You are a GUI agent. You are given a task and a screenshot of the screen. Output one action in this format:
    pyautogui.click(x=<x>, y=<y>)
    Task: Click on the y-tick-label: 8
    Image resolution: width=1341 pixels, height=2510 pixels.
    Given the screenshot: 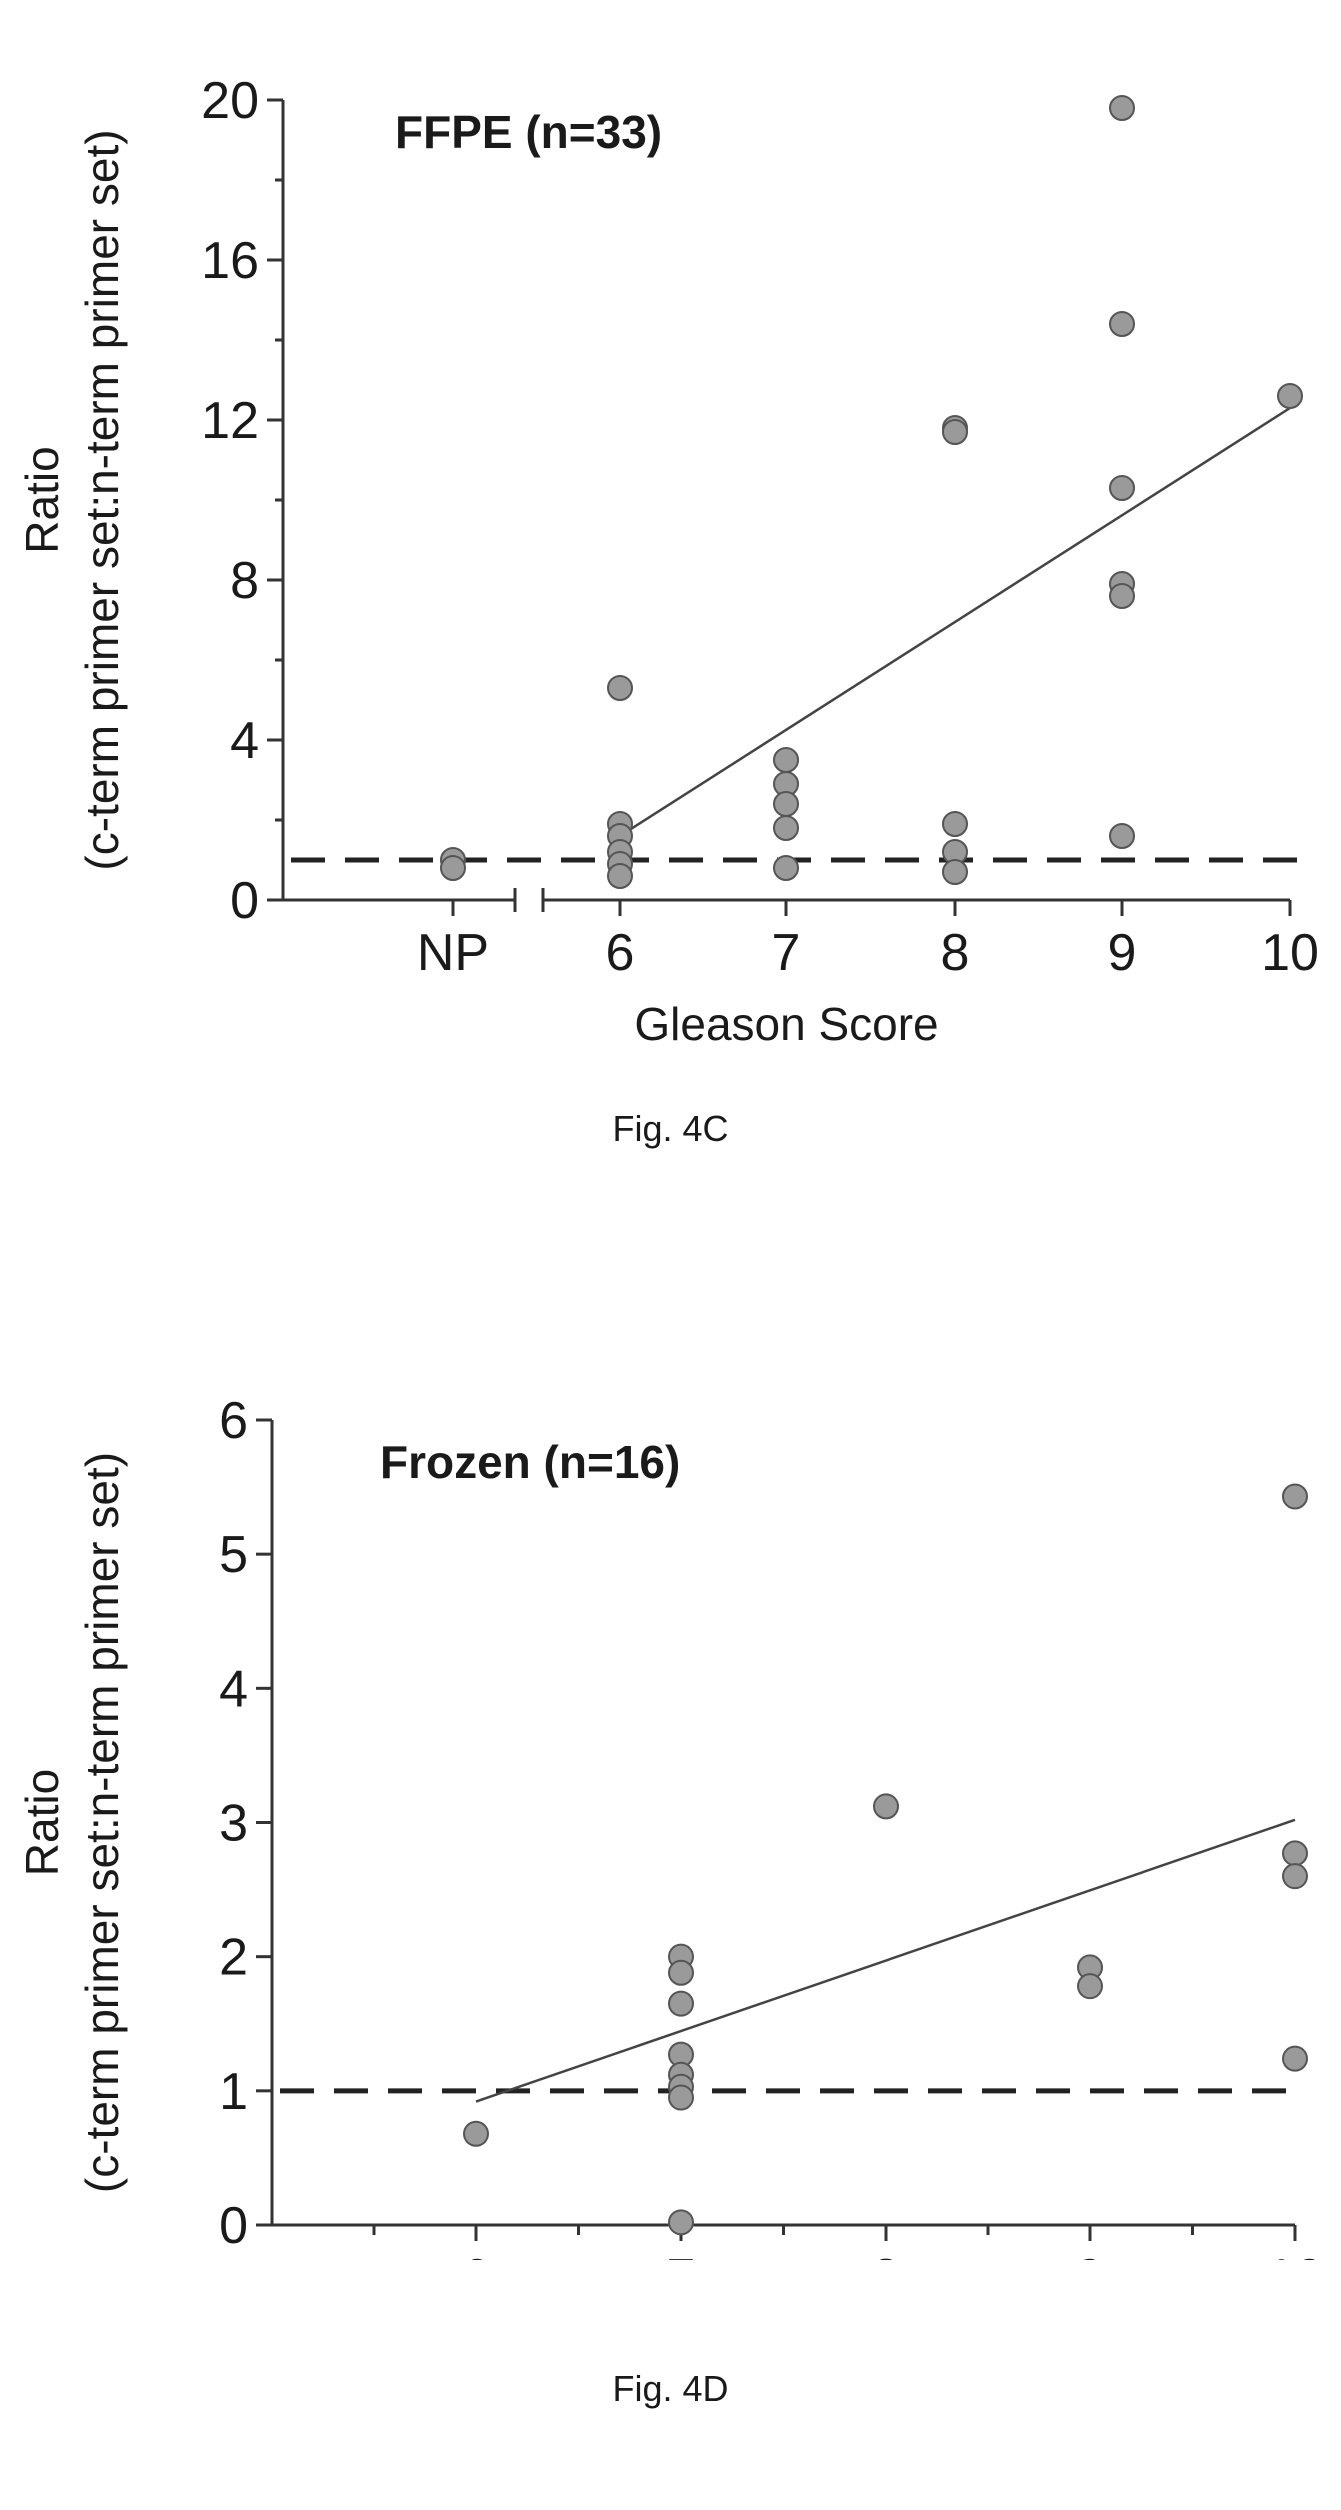 What is the action you would take?
    pyautogui.click(x=244, y=581)
    